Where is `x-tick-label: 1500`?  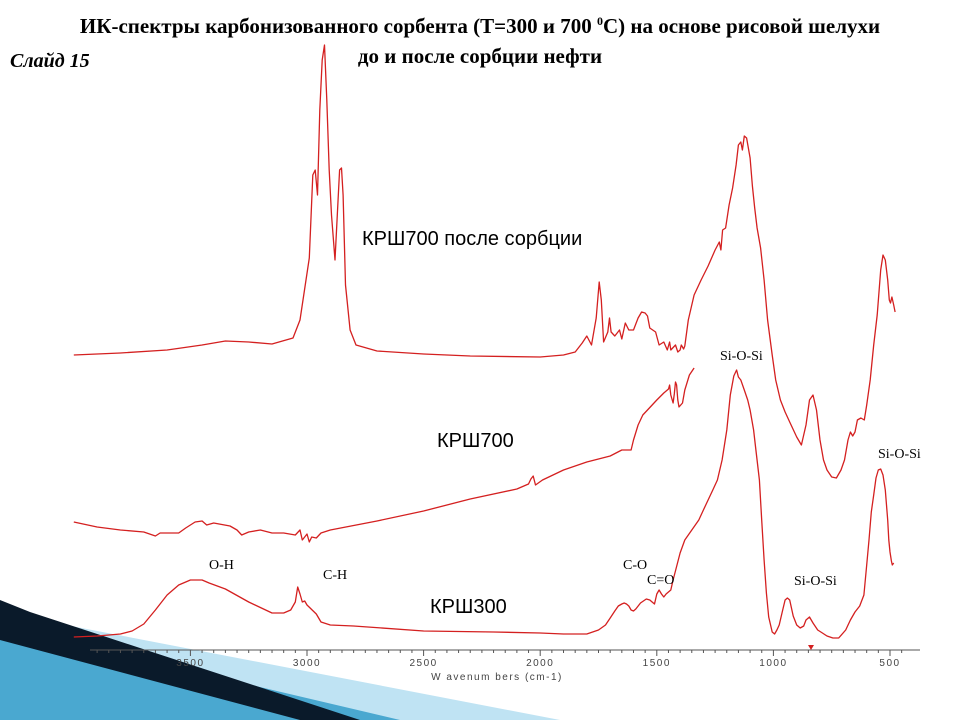
x-tick-label: 1500 is located at coordinates (657, 663).